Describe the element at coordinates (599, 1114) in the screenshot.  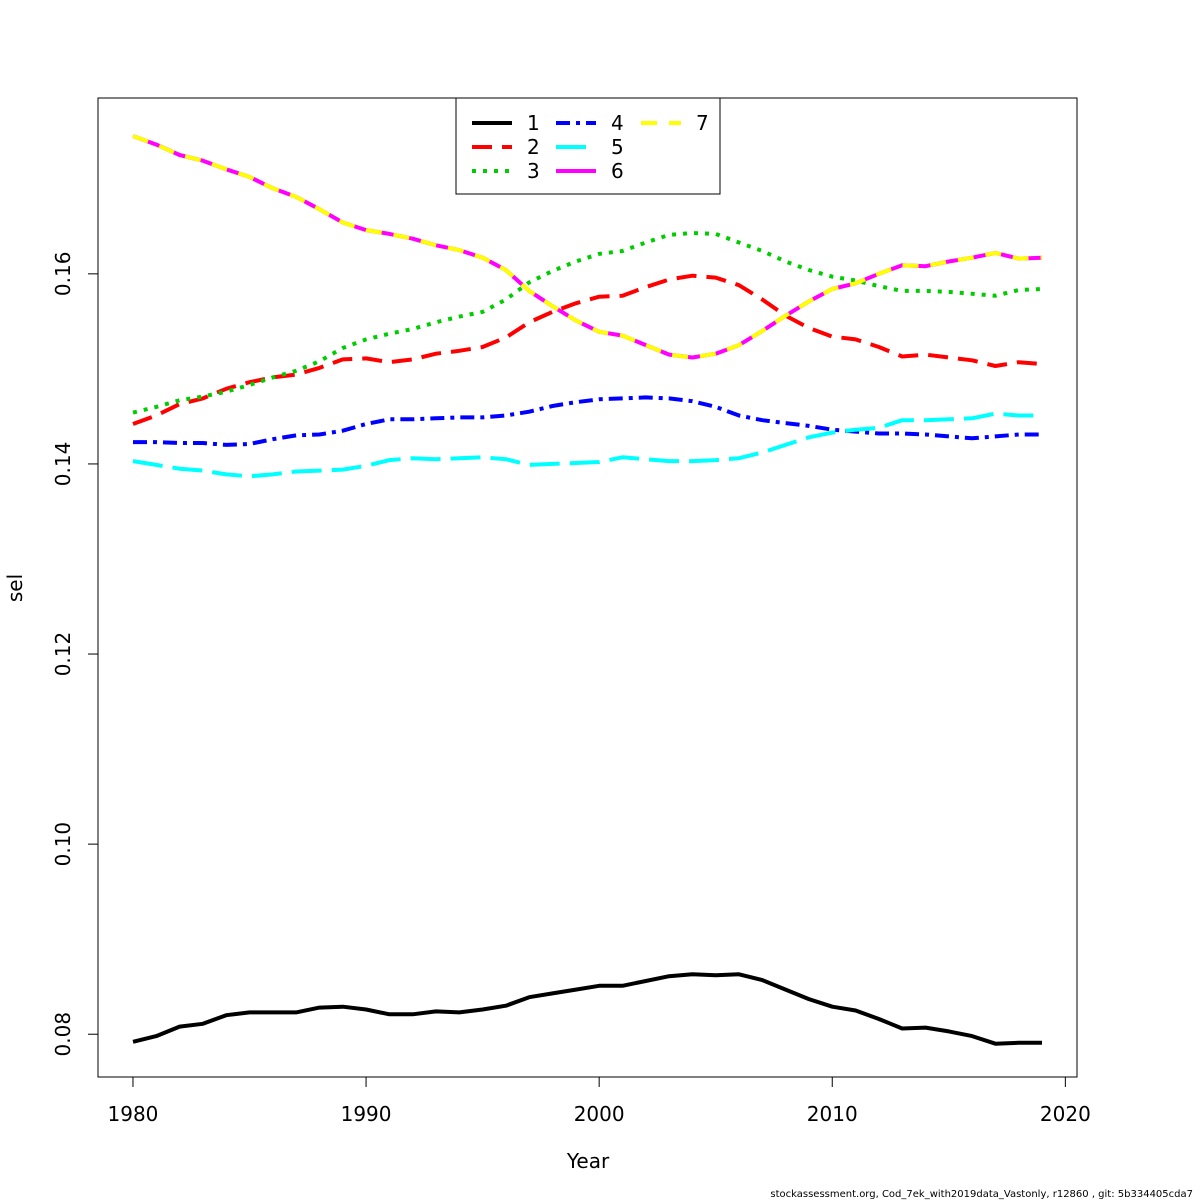
I see `x-tick-label: 2000` at that location.